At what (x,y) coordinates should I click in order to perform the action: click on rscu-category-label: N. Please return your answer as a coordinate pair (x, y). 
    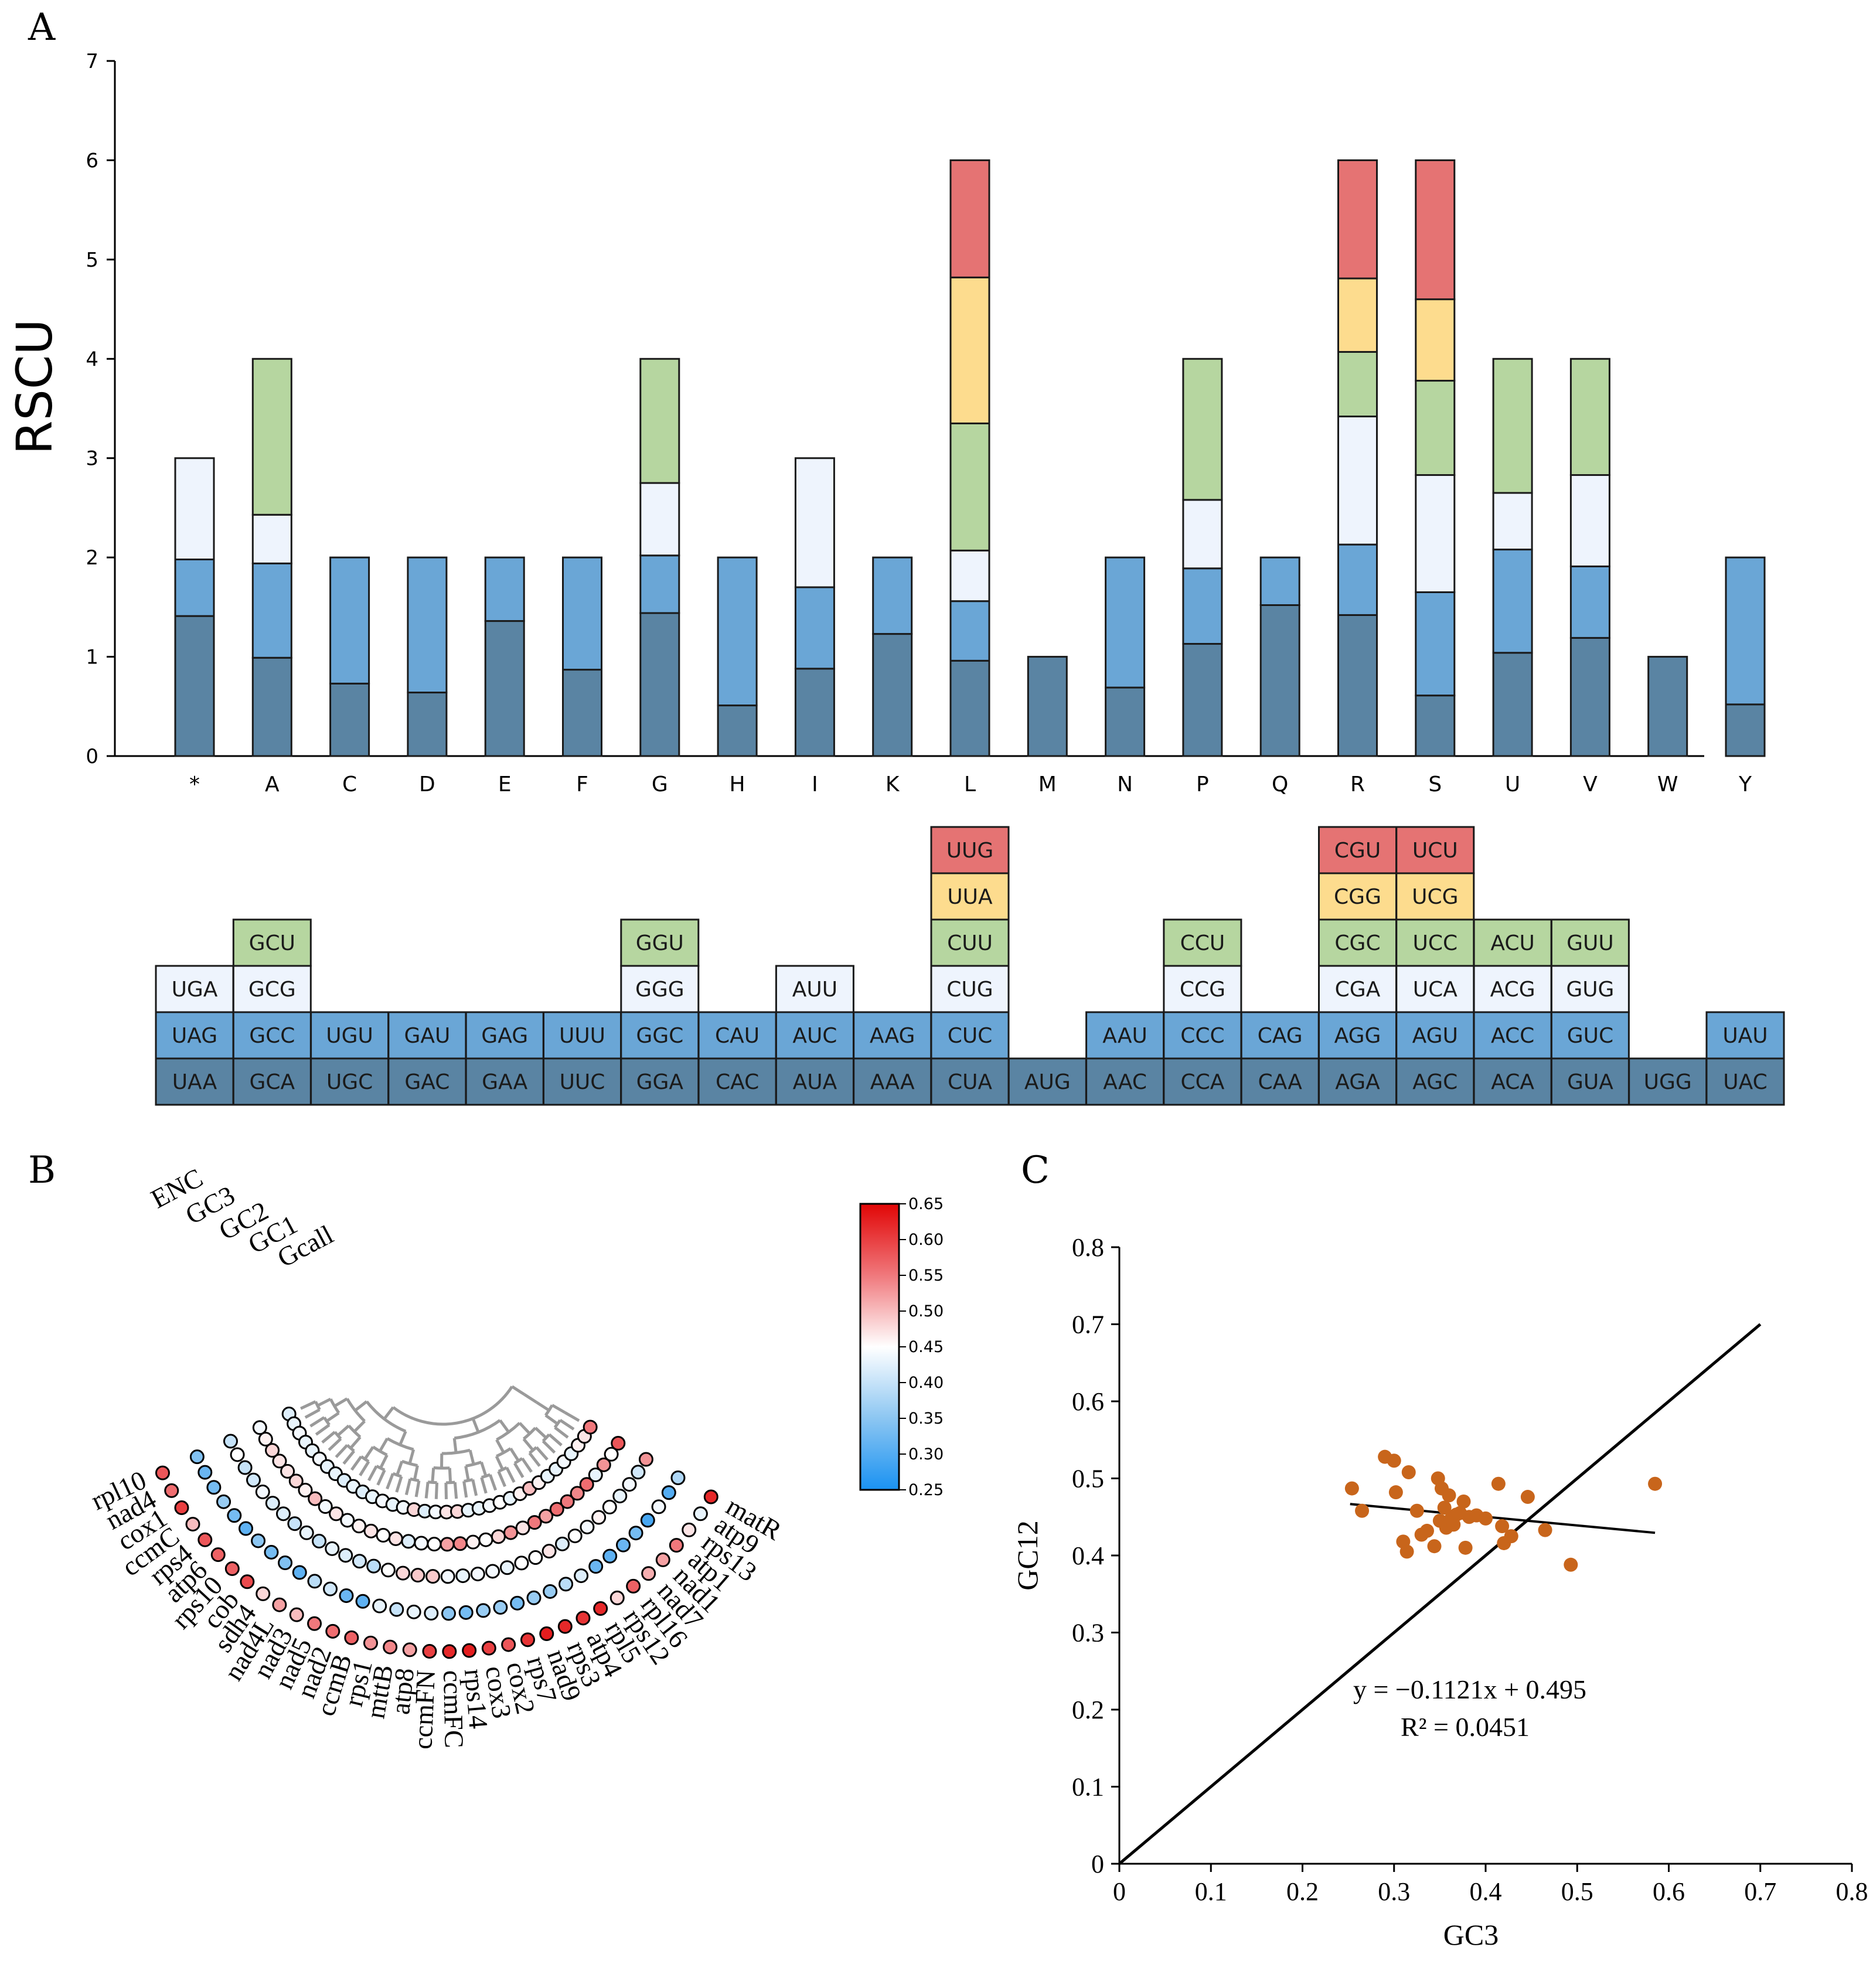
    Looking at the image, I should click on (1125, 784).